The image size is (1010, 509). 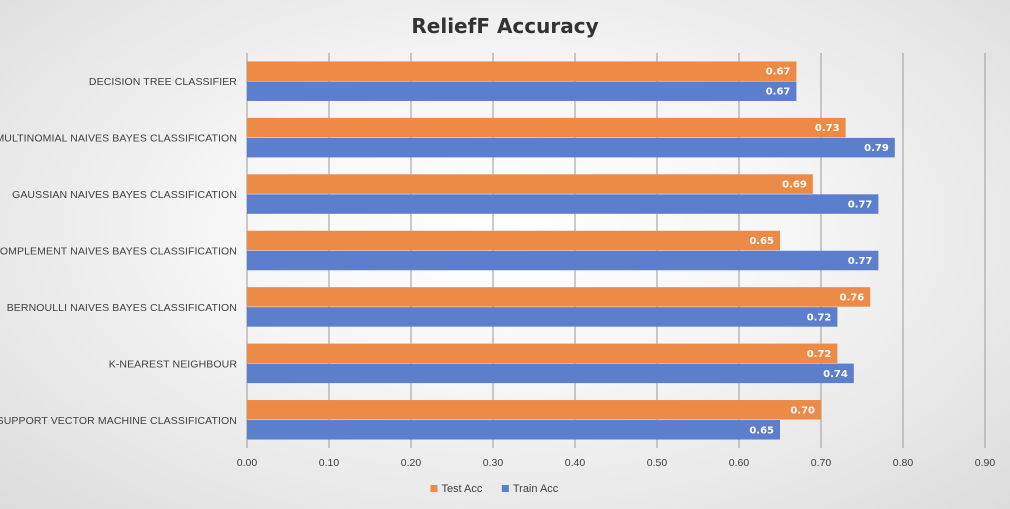 I want to click on x-tick-label-6: 0.60, so click(x=739, y=463).